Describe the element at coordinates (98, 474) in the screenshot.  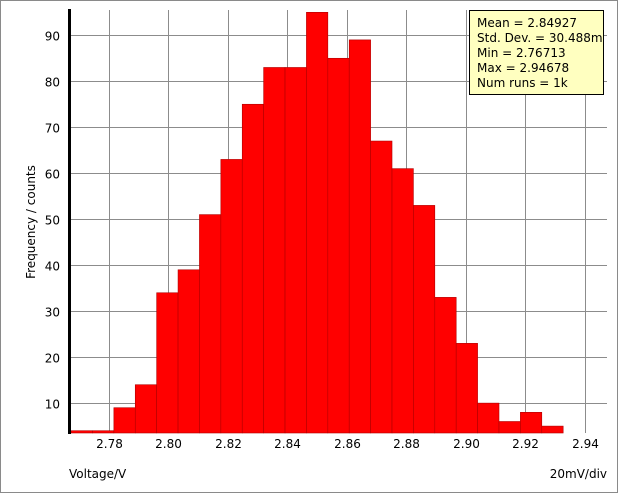
I see `x-axis-label: Voltage/V` at that location.